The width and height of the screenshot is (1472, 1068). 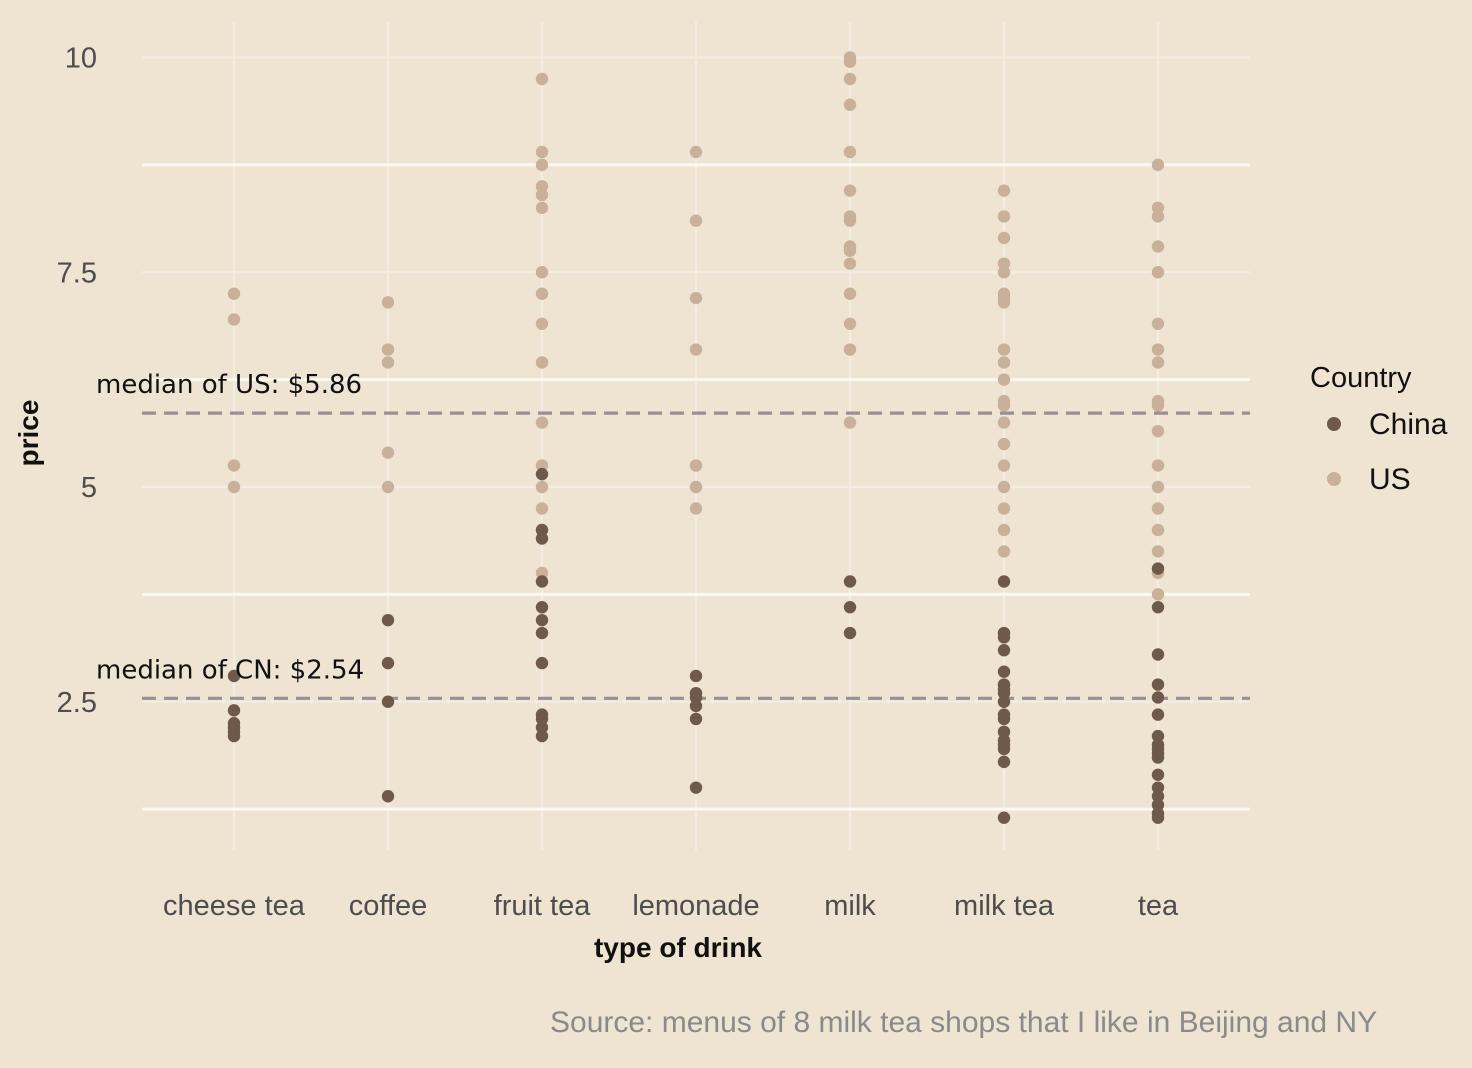 What do you see at coordinates (1158, 906) in the screenshot?
I see `x-tick-label: tea` at bounding box center [1158, 906].